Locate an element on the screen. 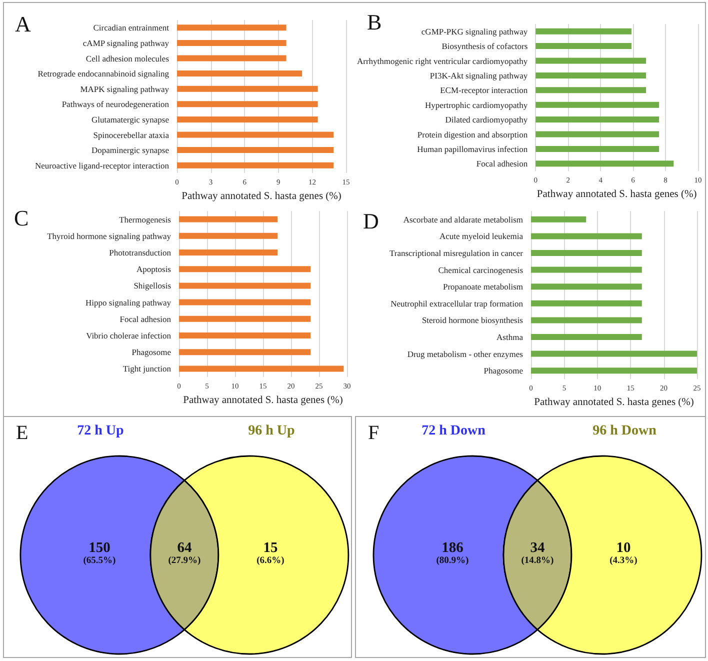 The image size is (708, 661). y-tick-label: Protein digestion and absorption is located at coordinates (472, 134).